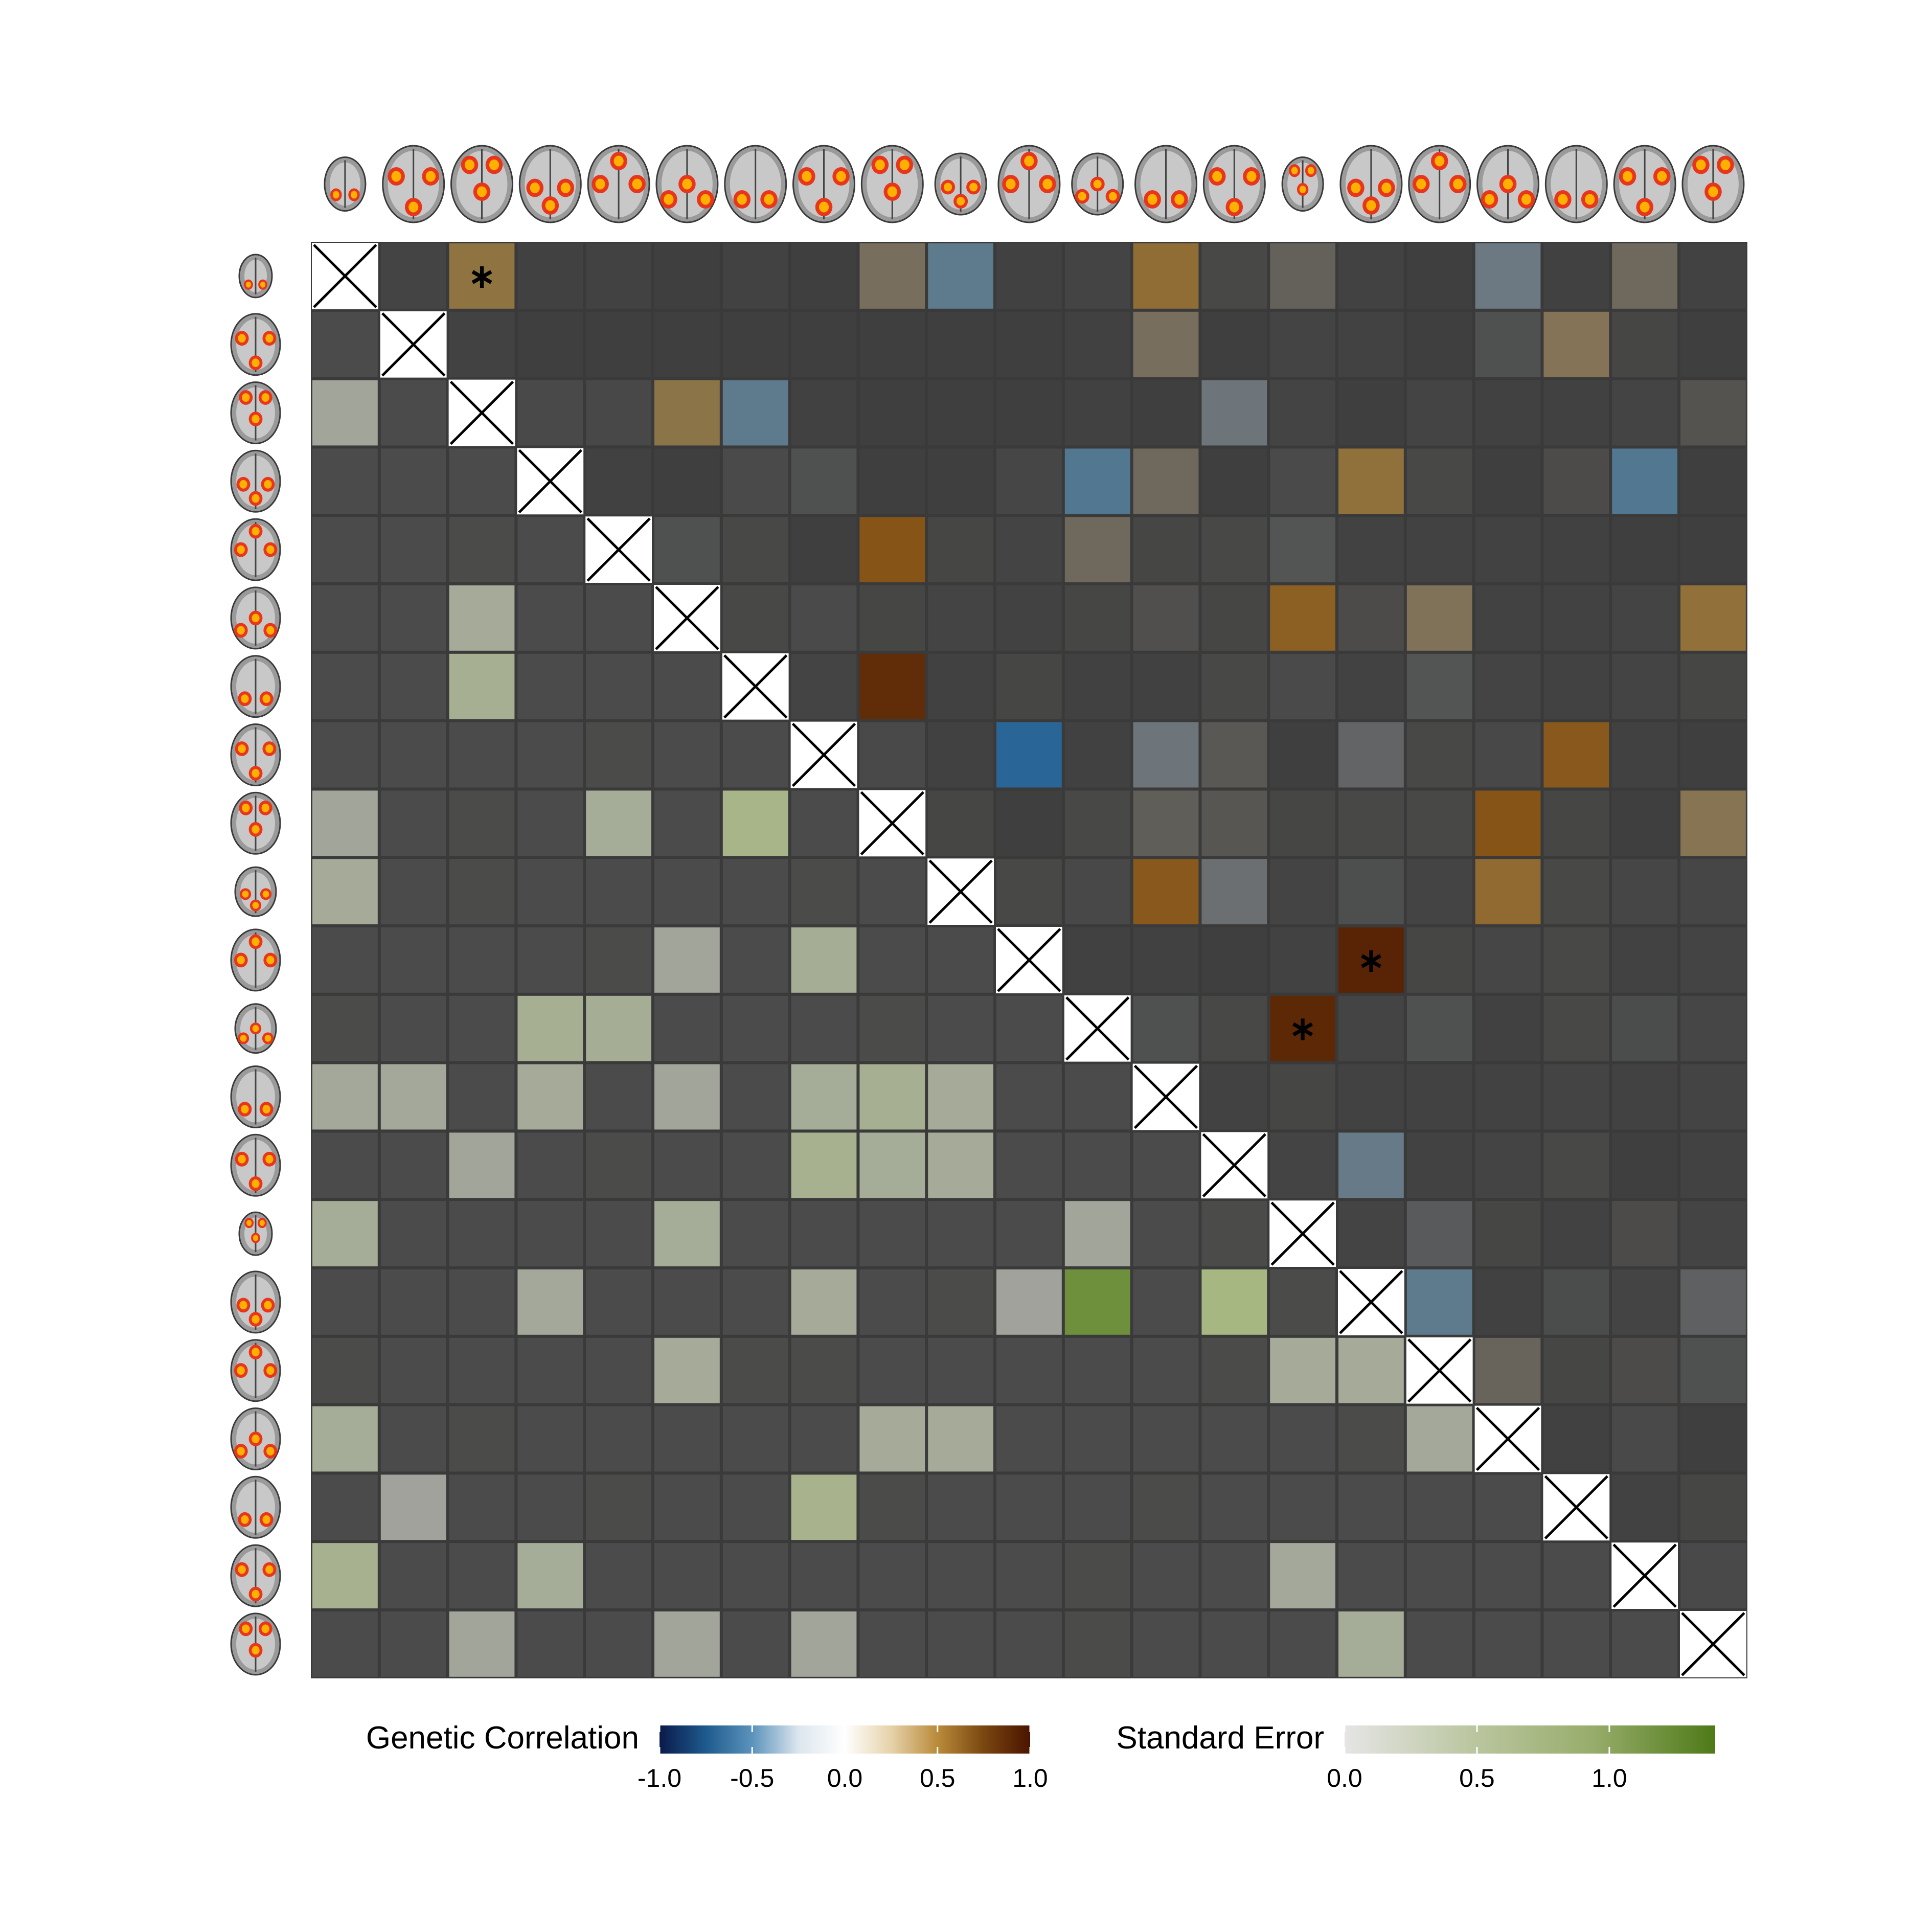 The image size is (1932, 1932). What do you see at coordinates (1530, 1739) in the screenshot?
I see `se-colorbar` at bounding box center [1530, 1739].